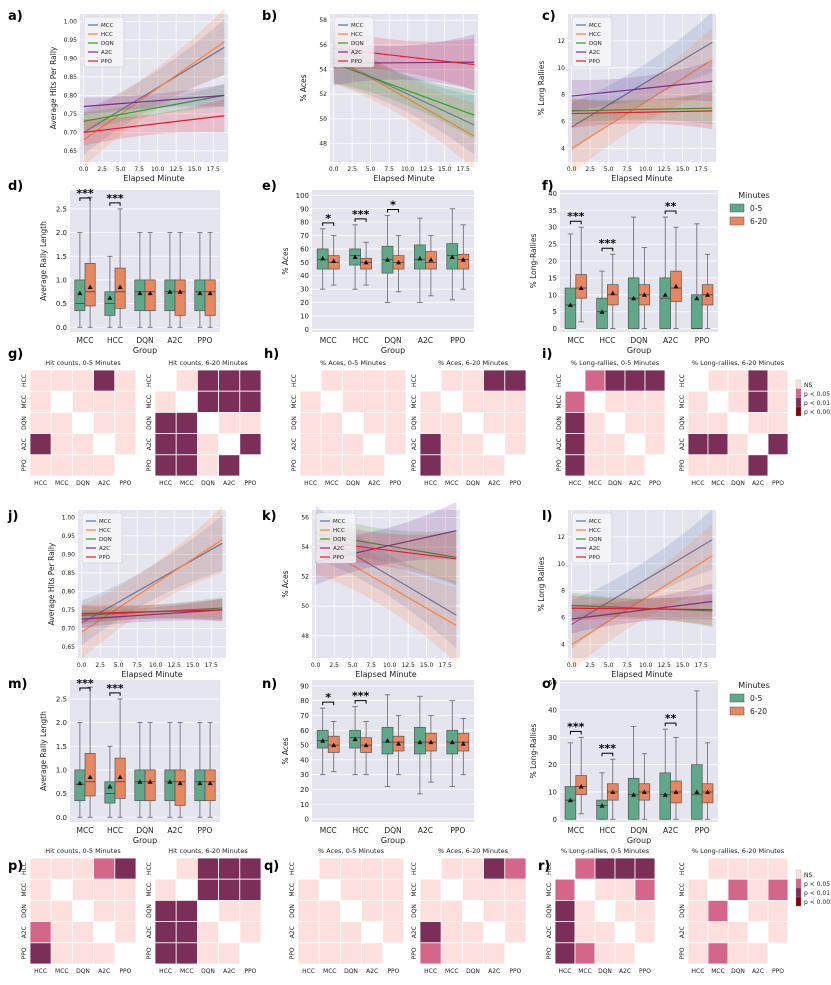 The image size is (831, 985). Describe the element at coordinates (304, 236) in the screenshot. I see `y-tick-label: 70` at that location.